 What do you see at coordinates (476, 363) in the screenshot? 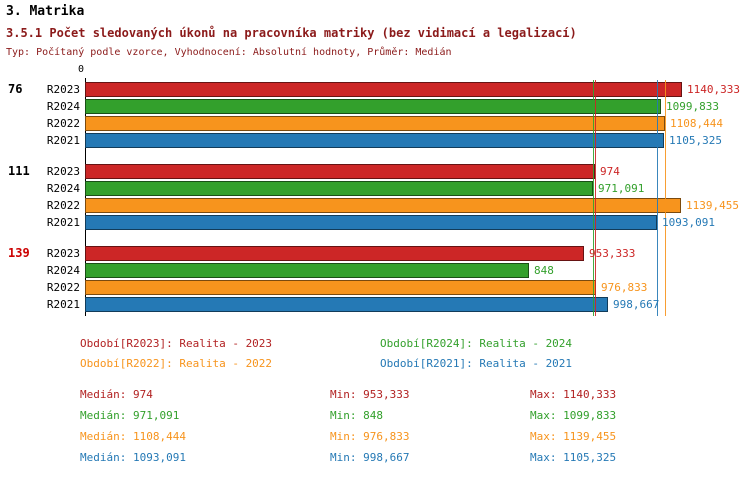
I see `legend-item-3: Období[R2021]: Realita - 2021` at bounding box center [476, 363].